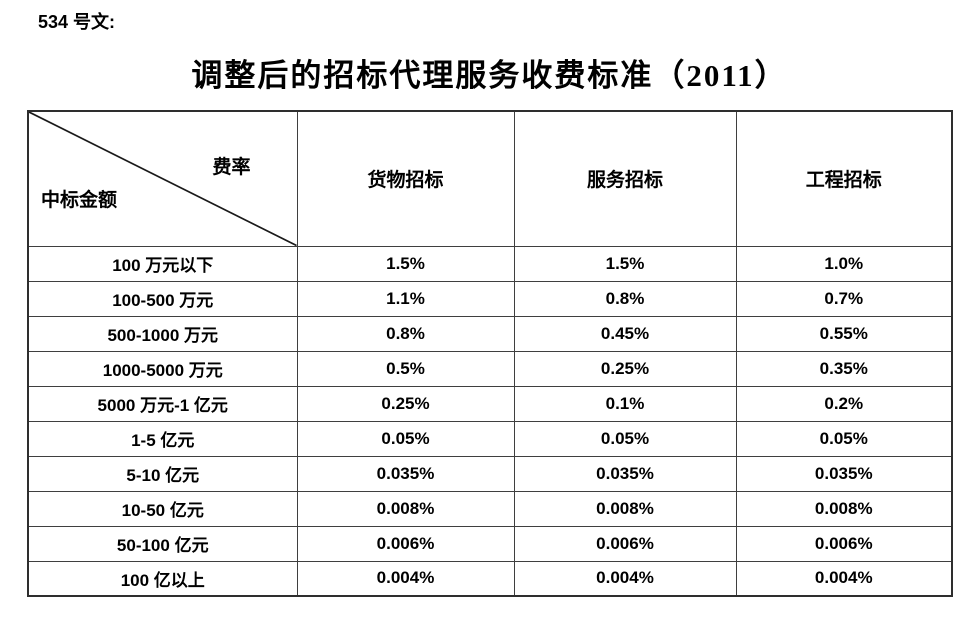  Describe the element at coordinates (162, 263) in the screenshot. I see `row-label-amount-range: 100 万元以下` at that location.